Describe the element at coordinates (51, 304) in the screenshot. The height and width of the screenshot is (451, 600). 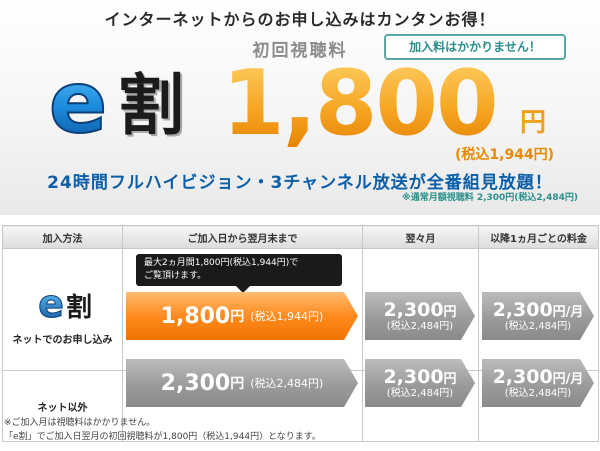
I see `mini-logo-letter: e` at that location.